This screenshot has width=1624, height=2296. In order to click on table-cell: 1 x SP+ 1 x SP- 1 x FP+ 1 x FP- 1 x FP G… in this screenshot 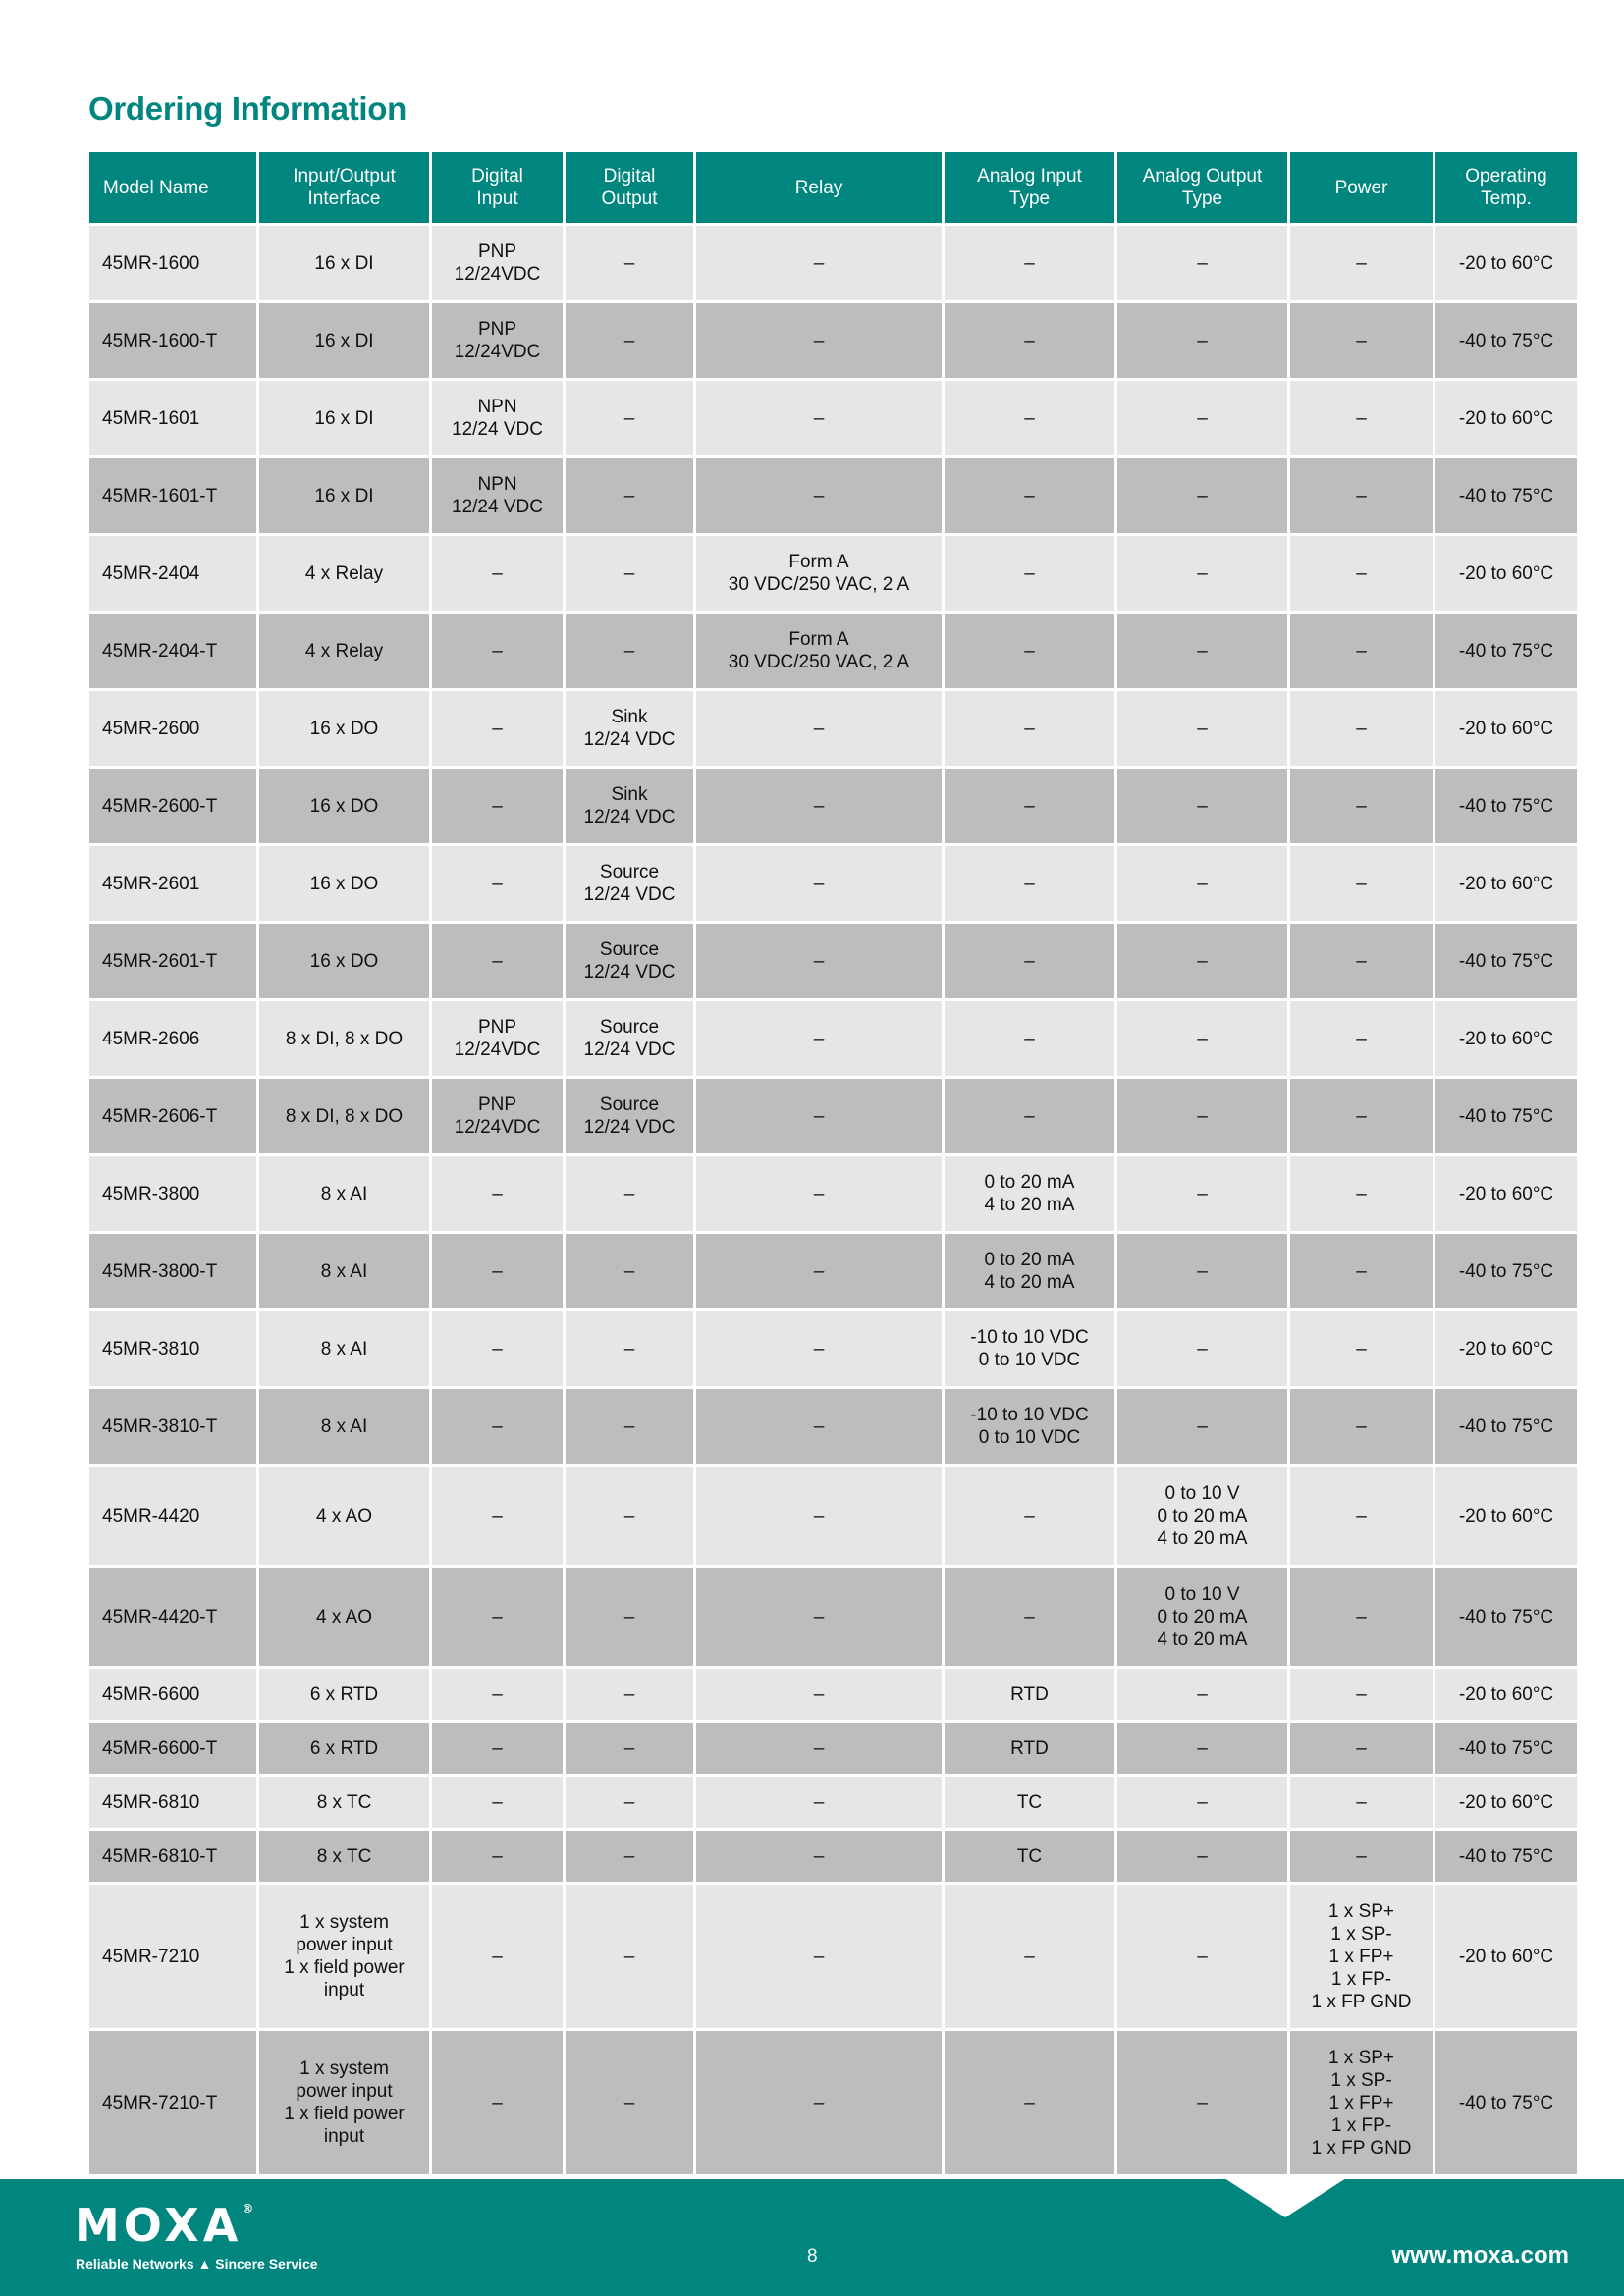, I will do `click(1361, 1956)`.